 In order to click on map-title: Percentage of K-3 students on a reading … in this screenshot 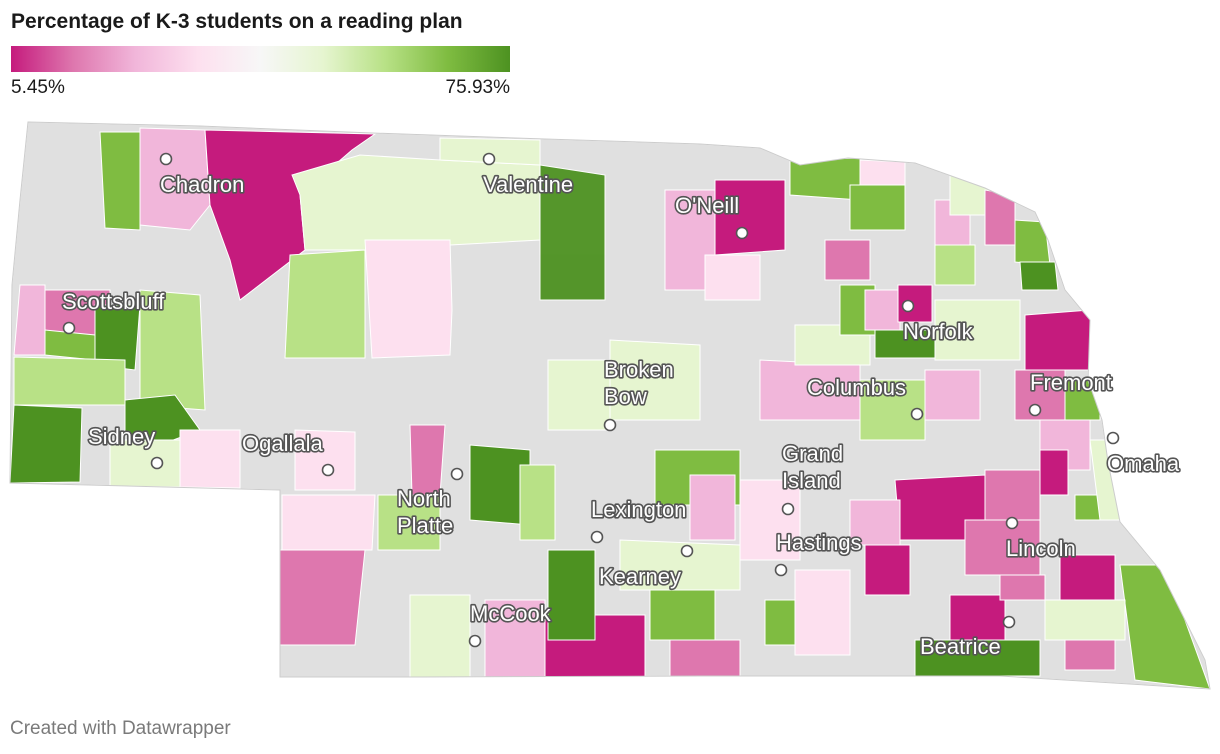, I will do `click(237, 21)`.